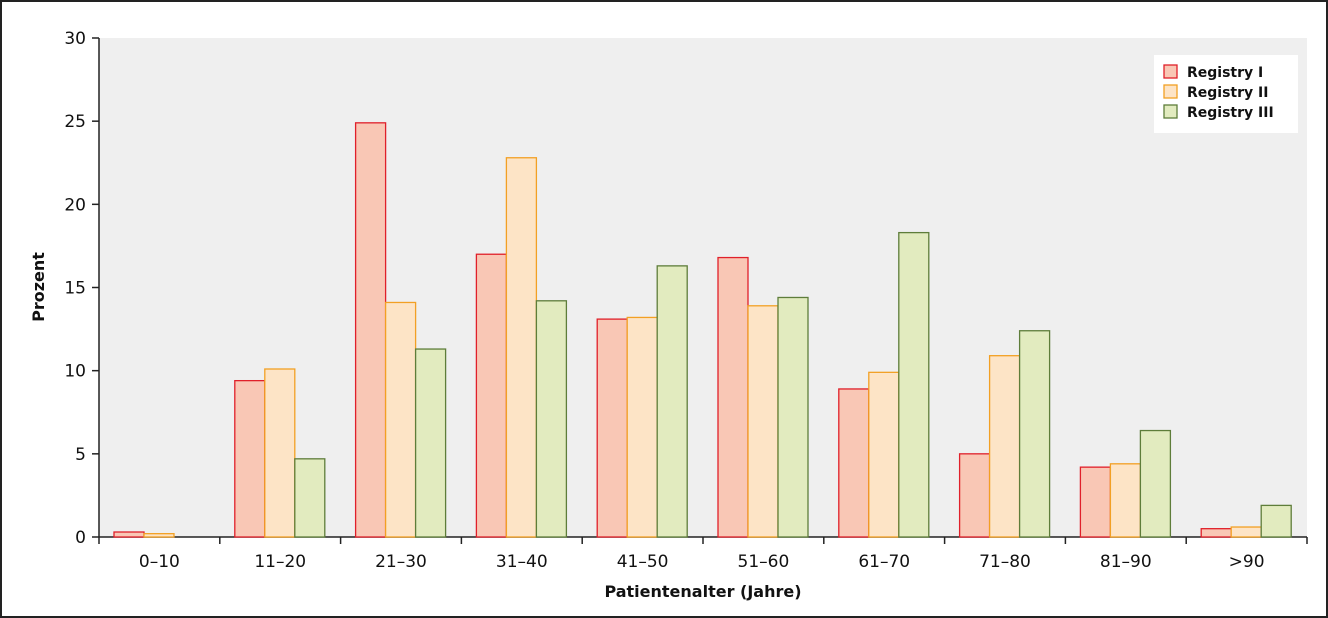  Describe the element at coordinates (1230, 113) in the screenshot. I see `legend-label: Registry III` at that location.